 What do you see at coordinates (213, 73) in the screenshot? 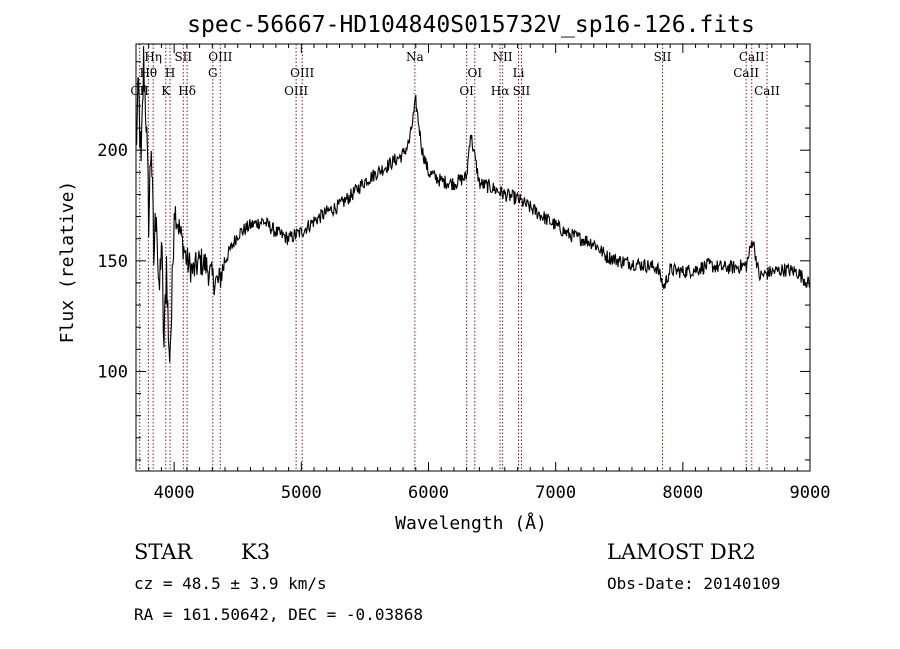
I see `marker-label-8: G` at bounding box center [213, 73].